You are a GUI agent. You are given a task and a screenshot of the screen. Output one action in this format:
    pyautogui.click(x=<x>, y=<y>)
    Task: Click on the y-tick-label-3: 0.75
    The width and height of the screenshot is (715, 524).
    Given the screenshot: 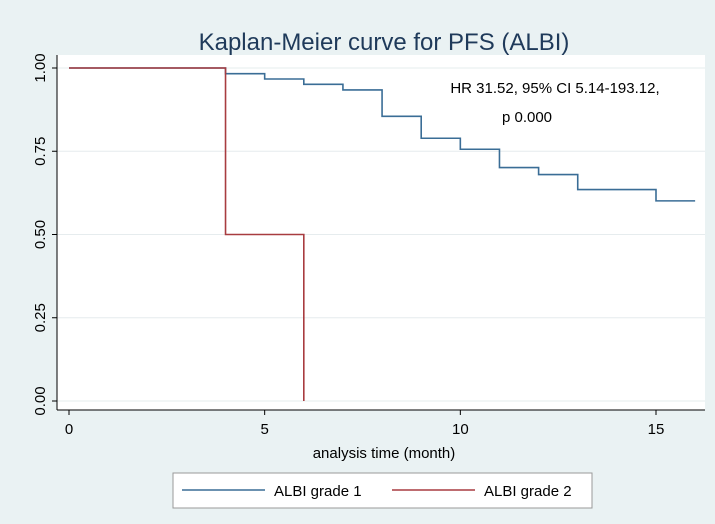 What is the action you would take?
    pyautogui.click(x=40, y=151)
    